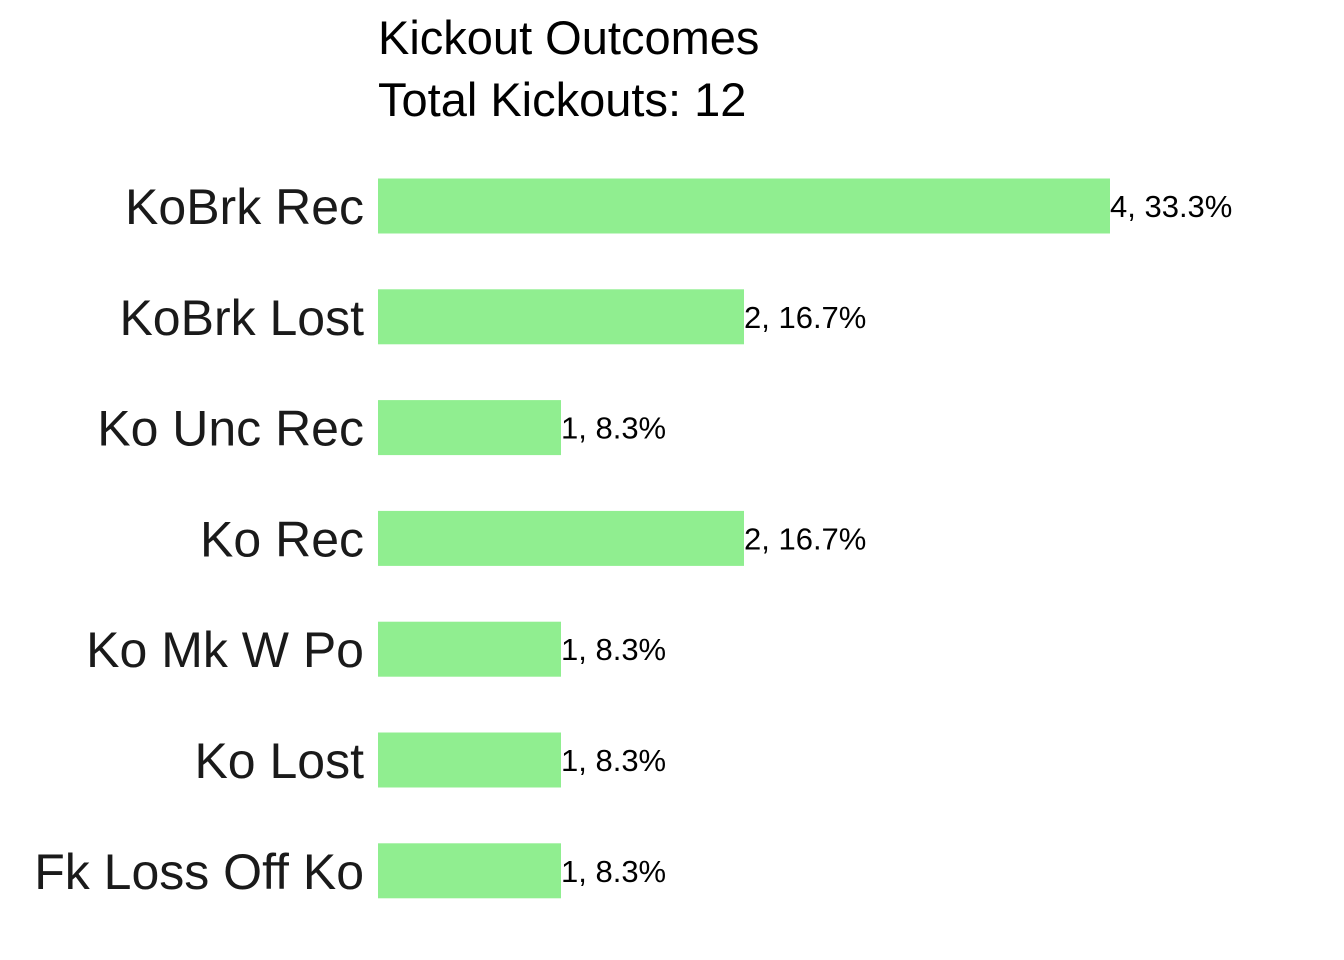 This screenshot has width=1344, height=960. Describe the element at coordinates (1171, 206) in the screenshot. I see `data-label: 4, 33.3%` at that location.